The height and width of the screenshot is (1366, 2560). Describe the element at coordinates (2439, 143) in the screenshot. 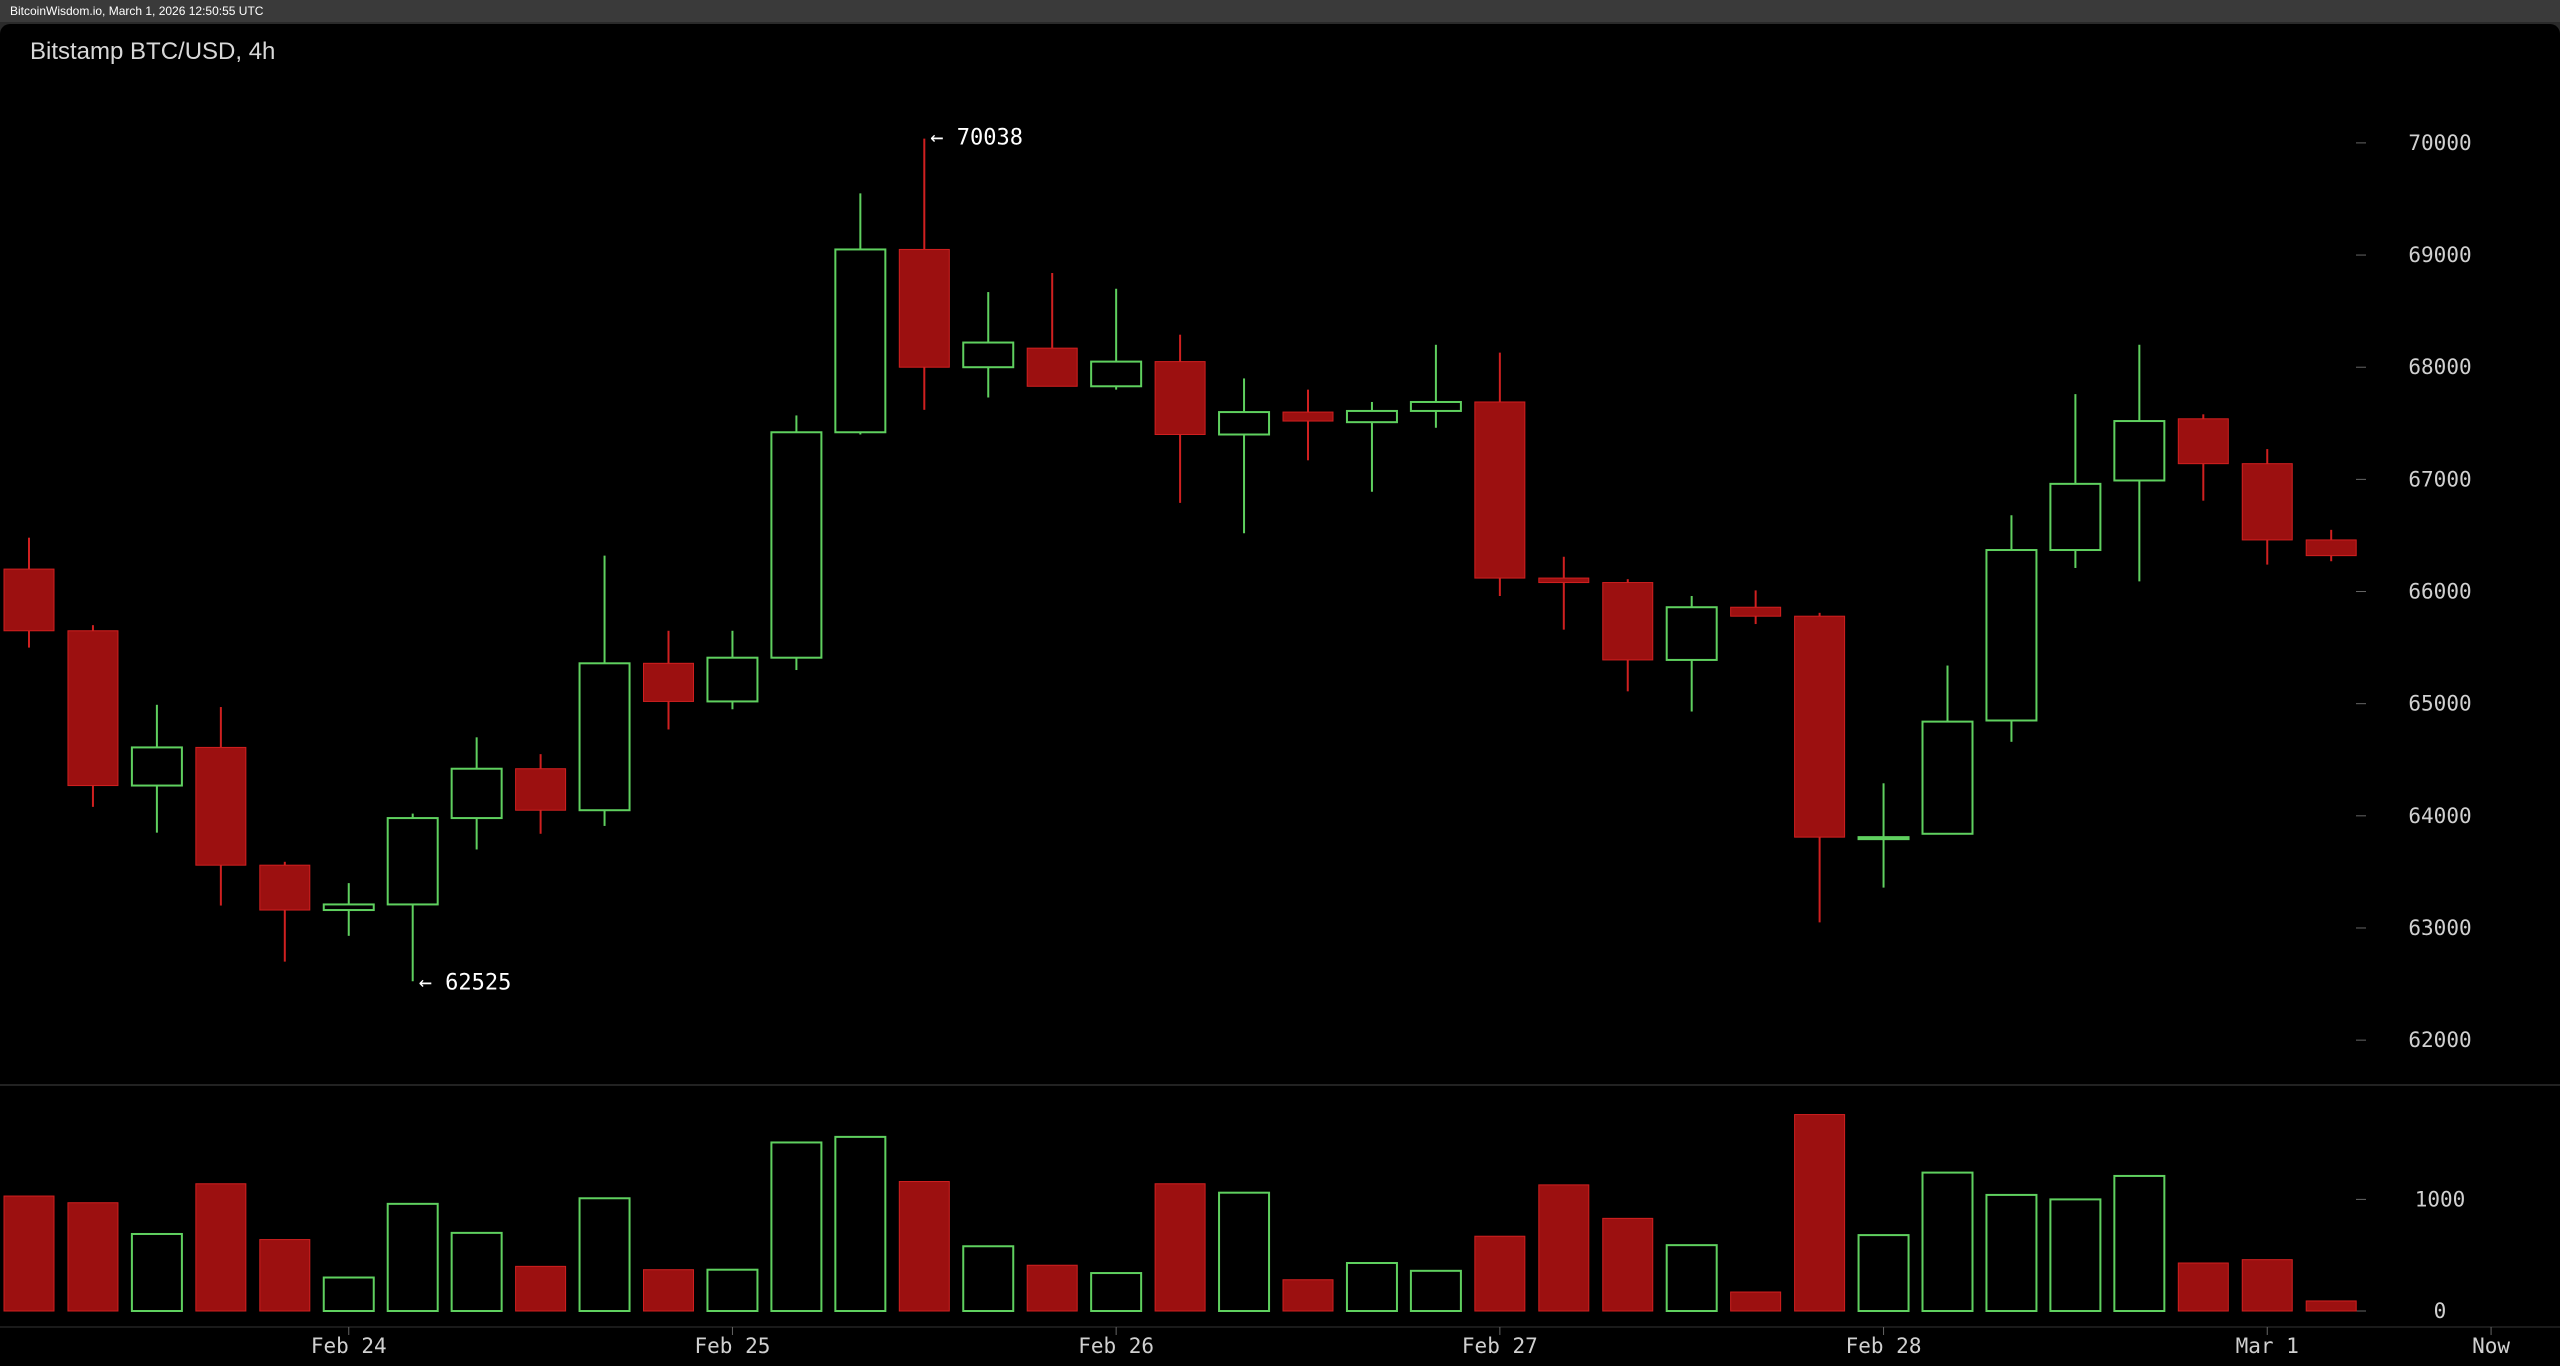

I see `price-tick-label: 70000` at that location.